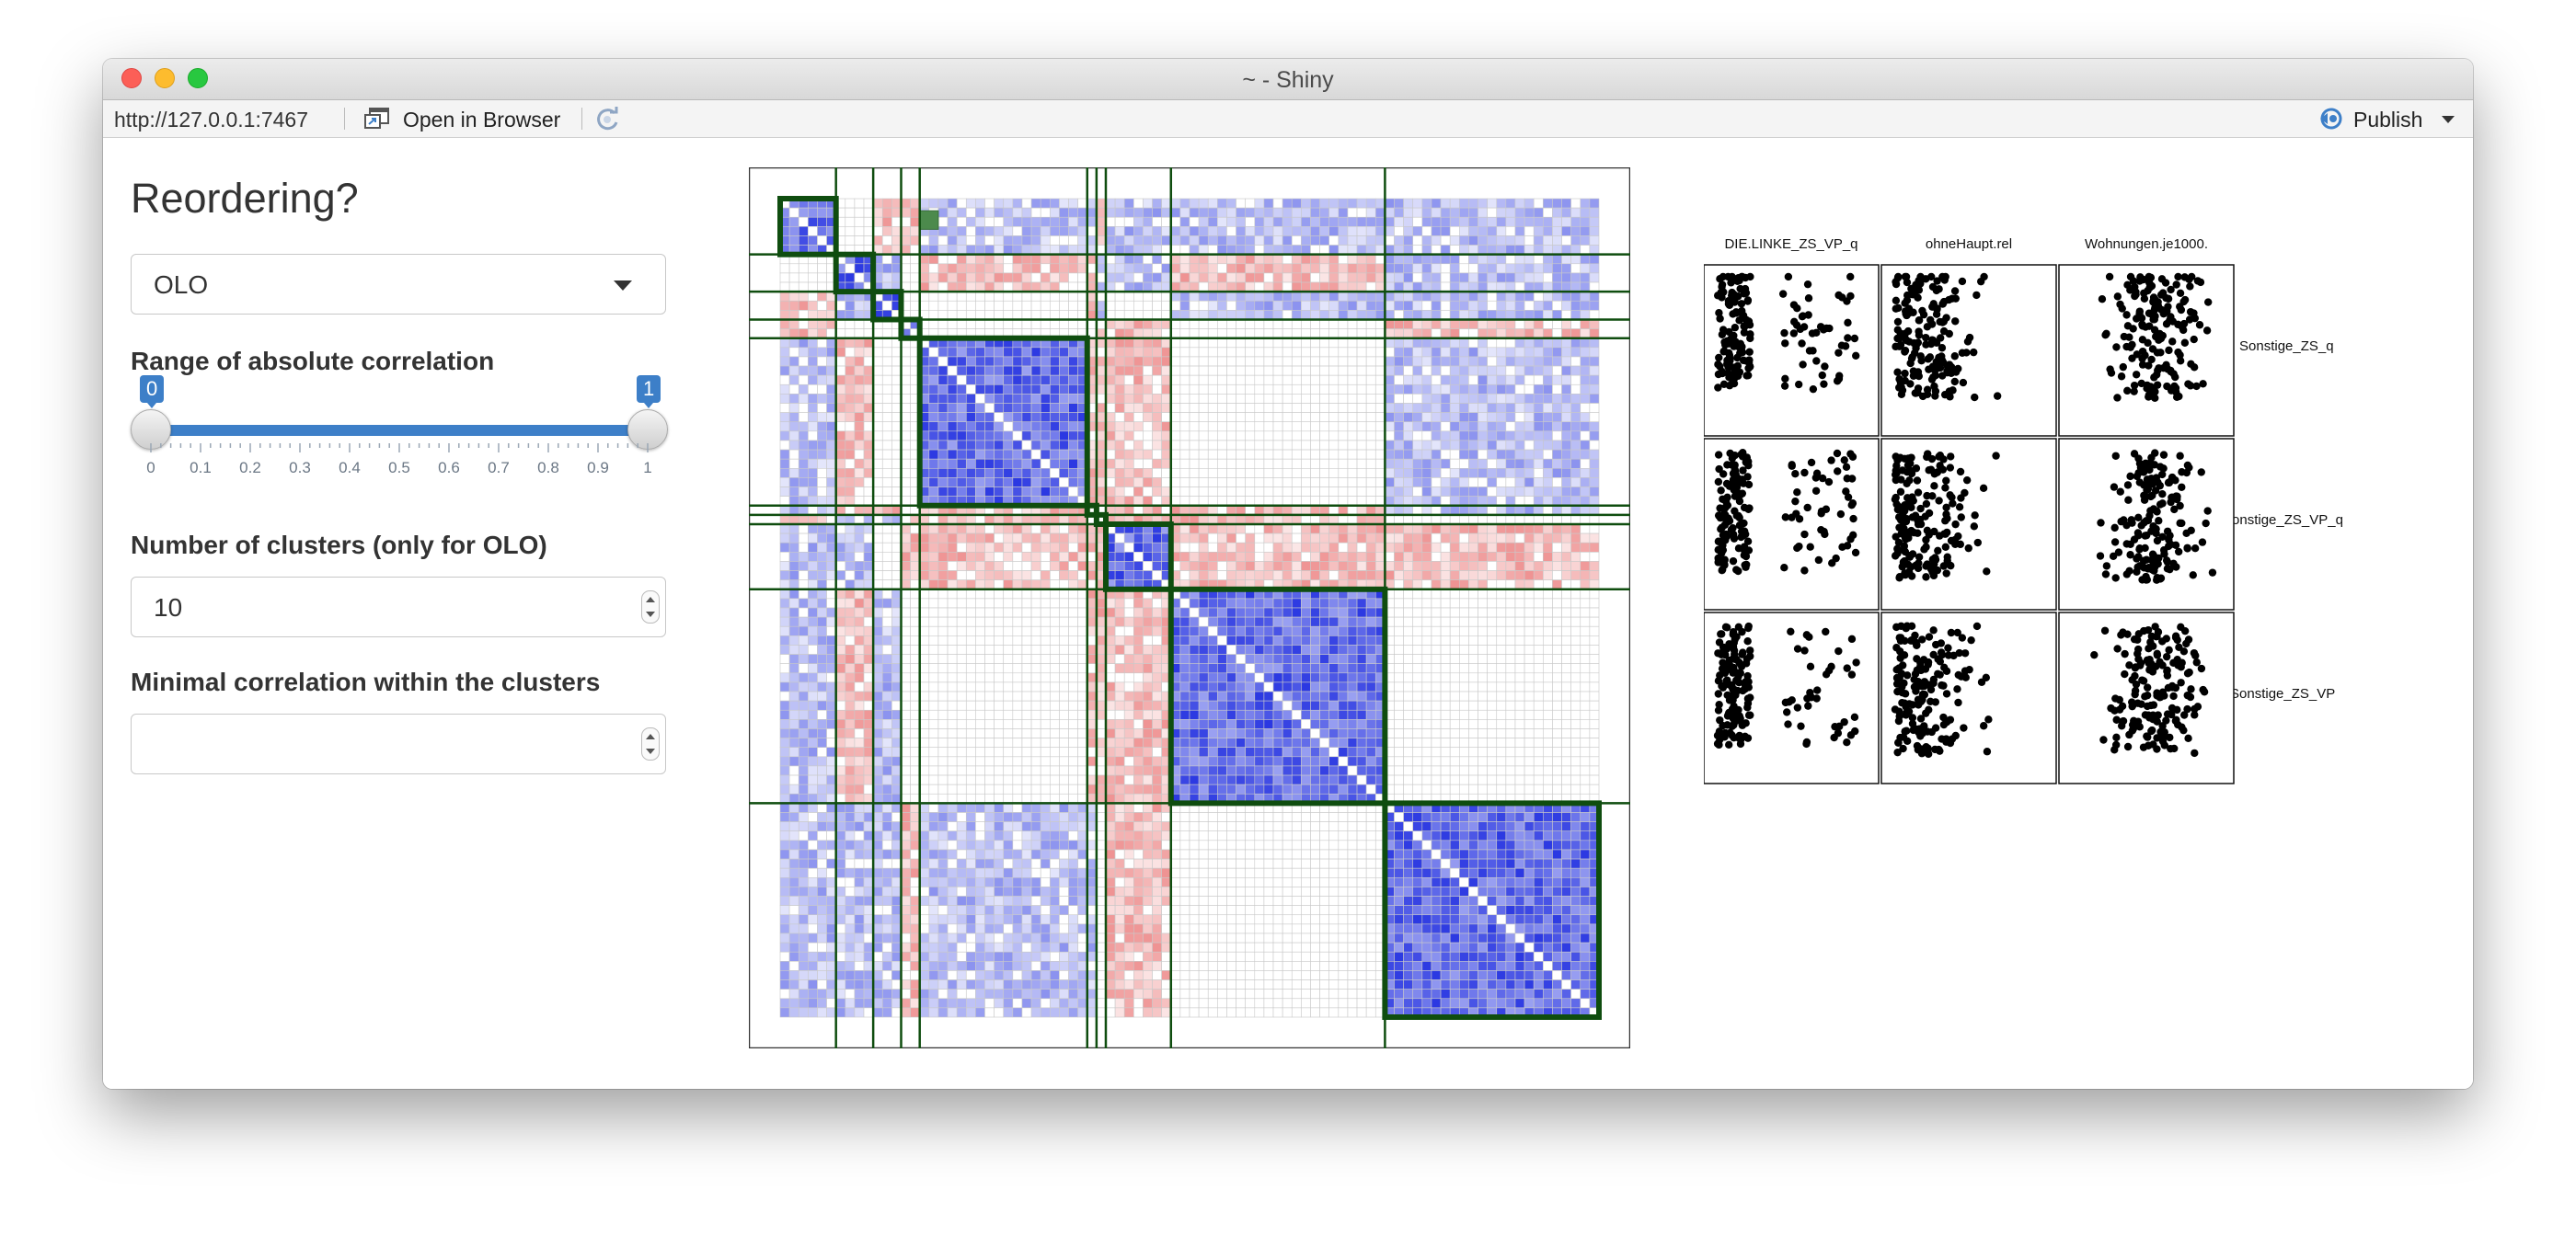  What do you see at coordinates (165, 78) in the screenshot?
I see `minimize-window-button` at bounding box center [165, 78].